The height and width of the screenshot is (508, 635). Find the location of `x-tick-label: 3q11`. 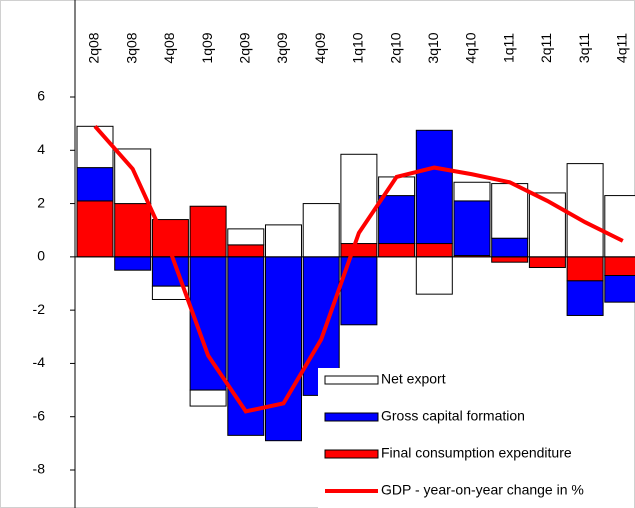

x-tick-label: 3q11 is located at coordinates (584, 48).